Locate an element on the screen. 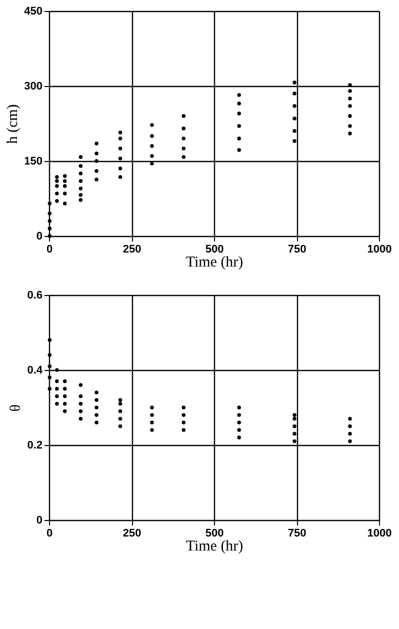  y-tick-label: 0.4 is located at coordinates (35, 370).